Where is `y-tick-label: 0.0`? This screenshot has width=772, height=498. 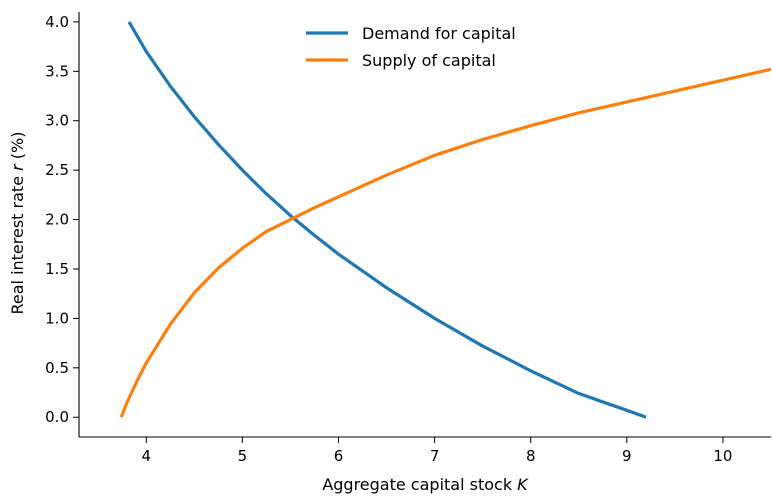
y-tick-label: 0.0 is located at coordinates (57, 417).